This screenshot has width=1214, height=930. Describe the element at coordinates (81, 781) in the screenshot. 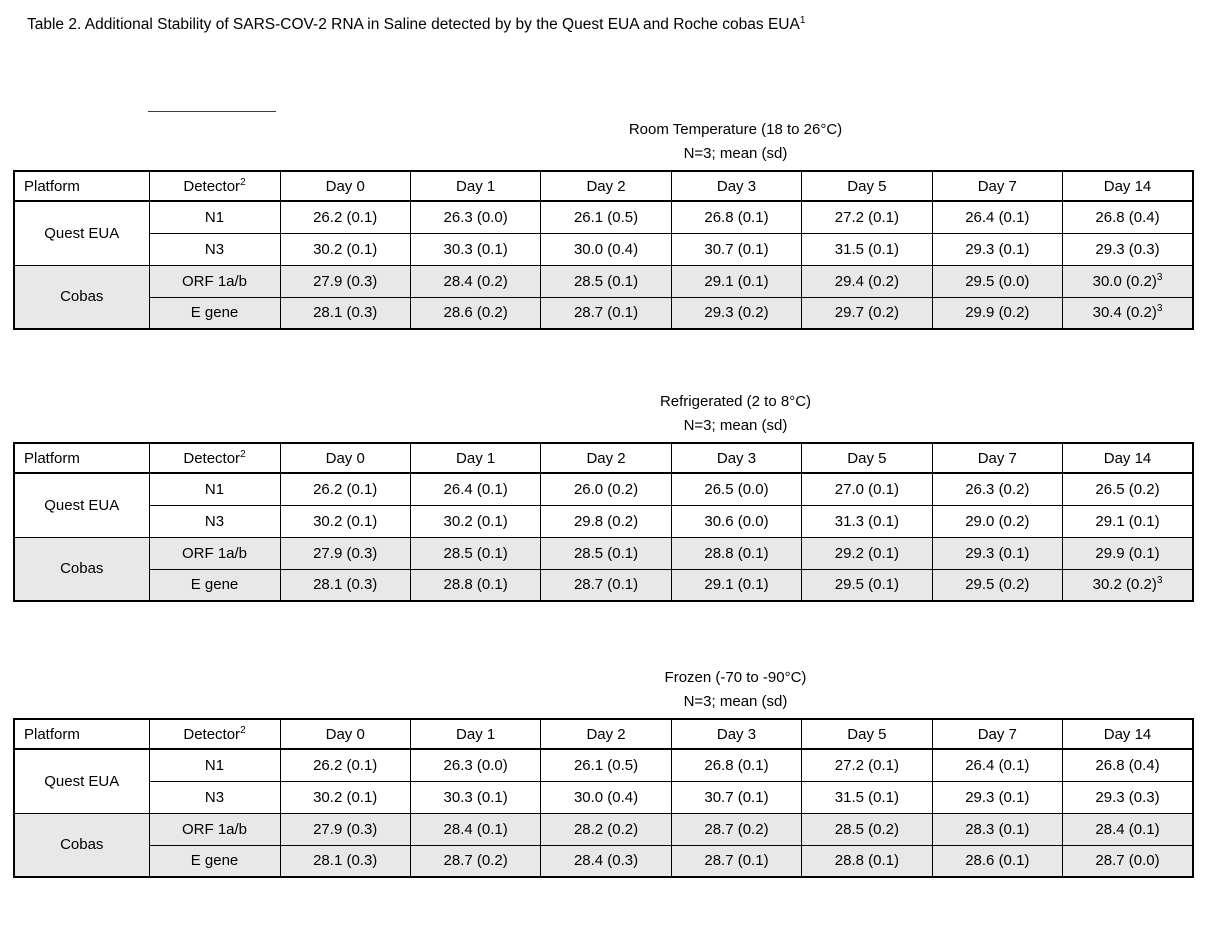

I see `platform-cell: Quest EUA` at that location.